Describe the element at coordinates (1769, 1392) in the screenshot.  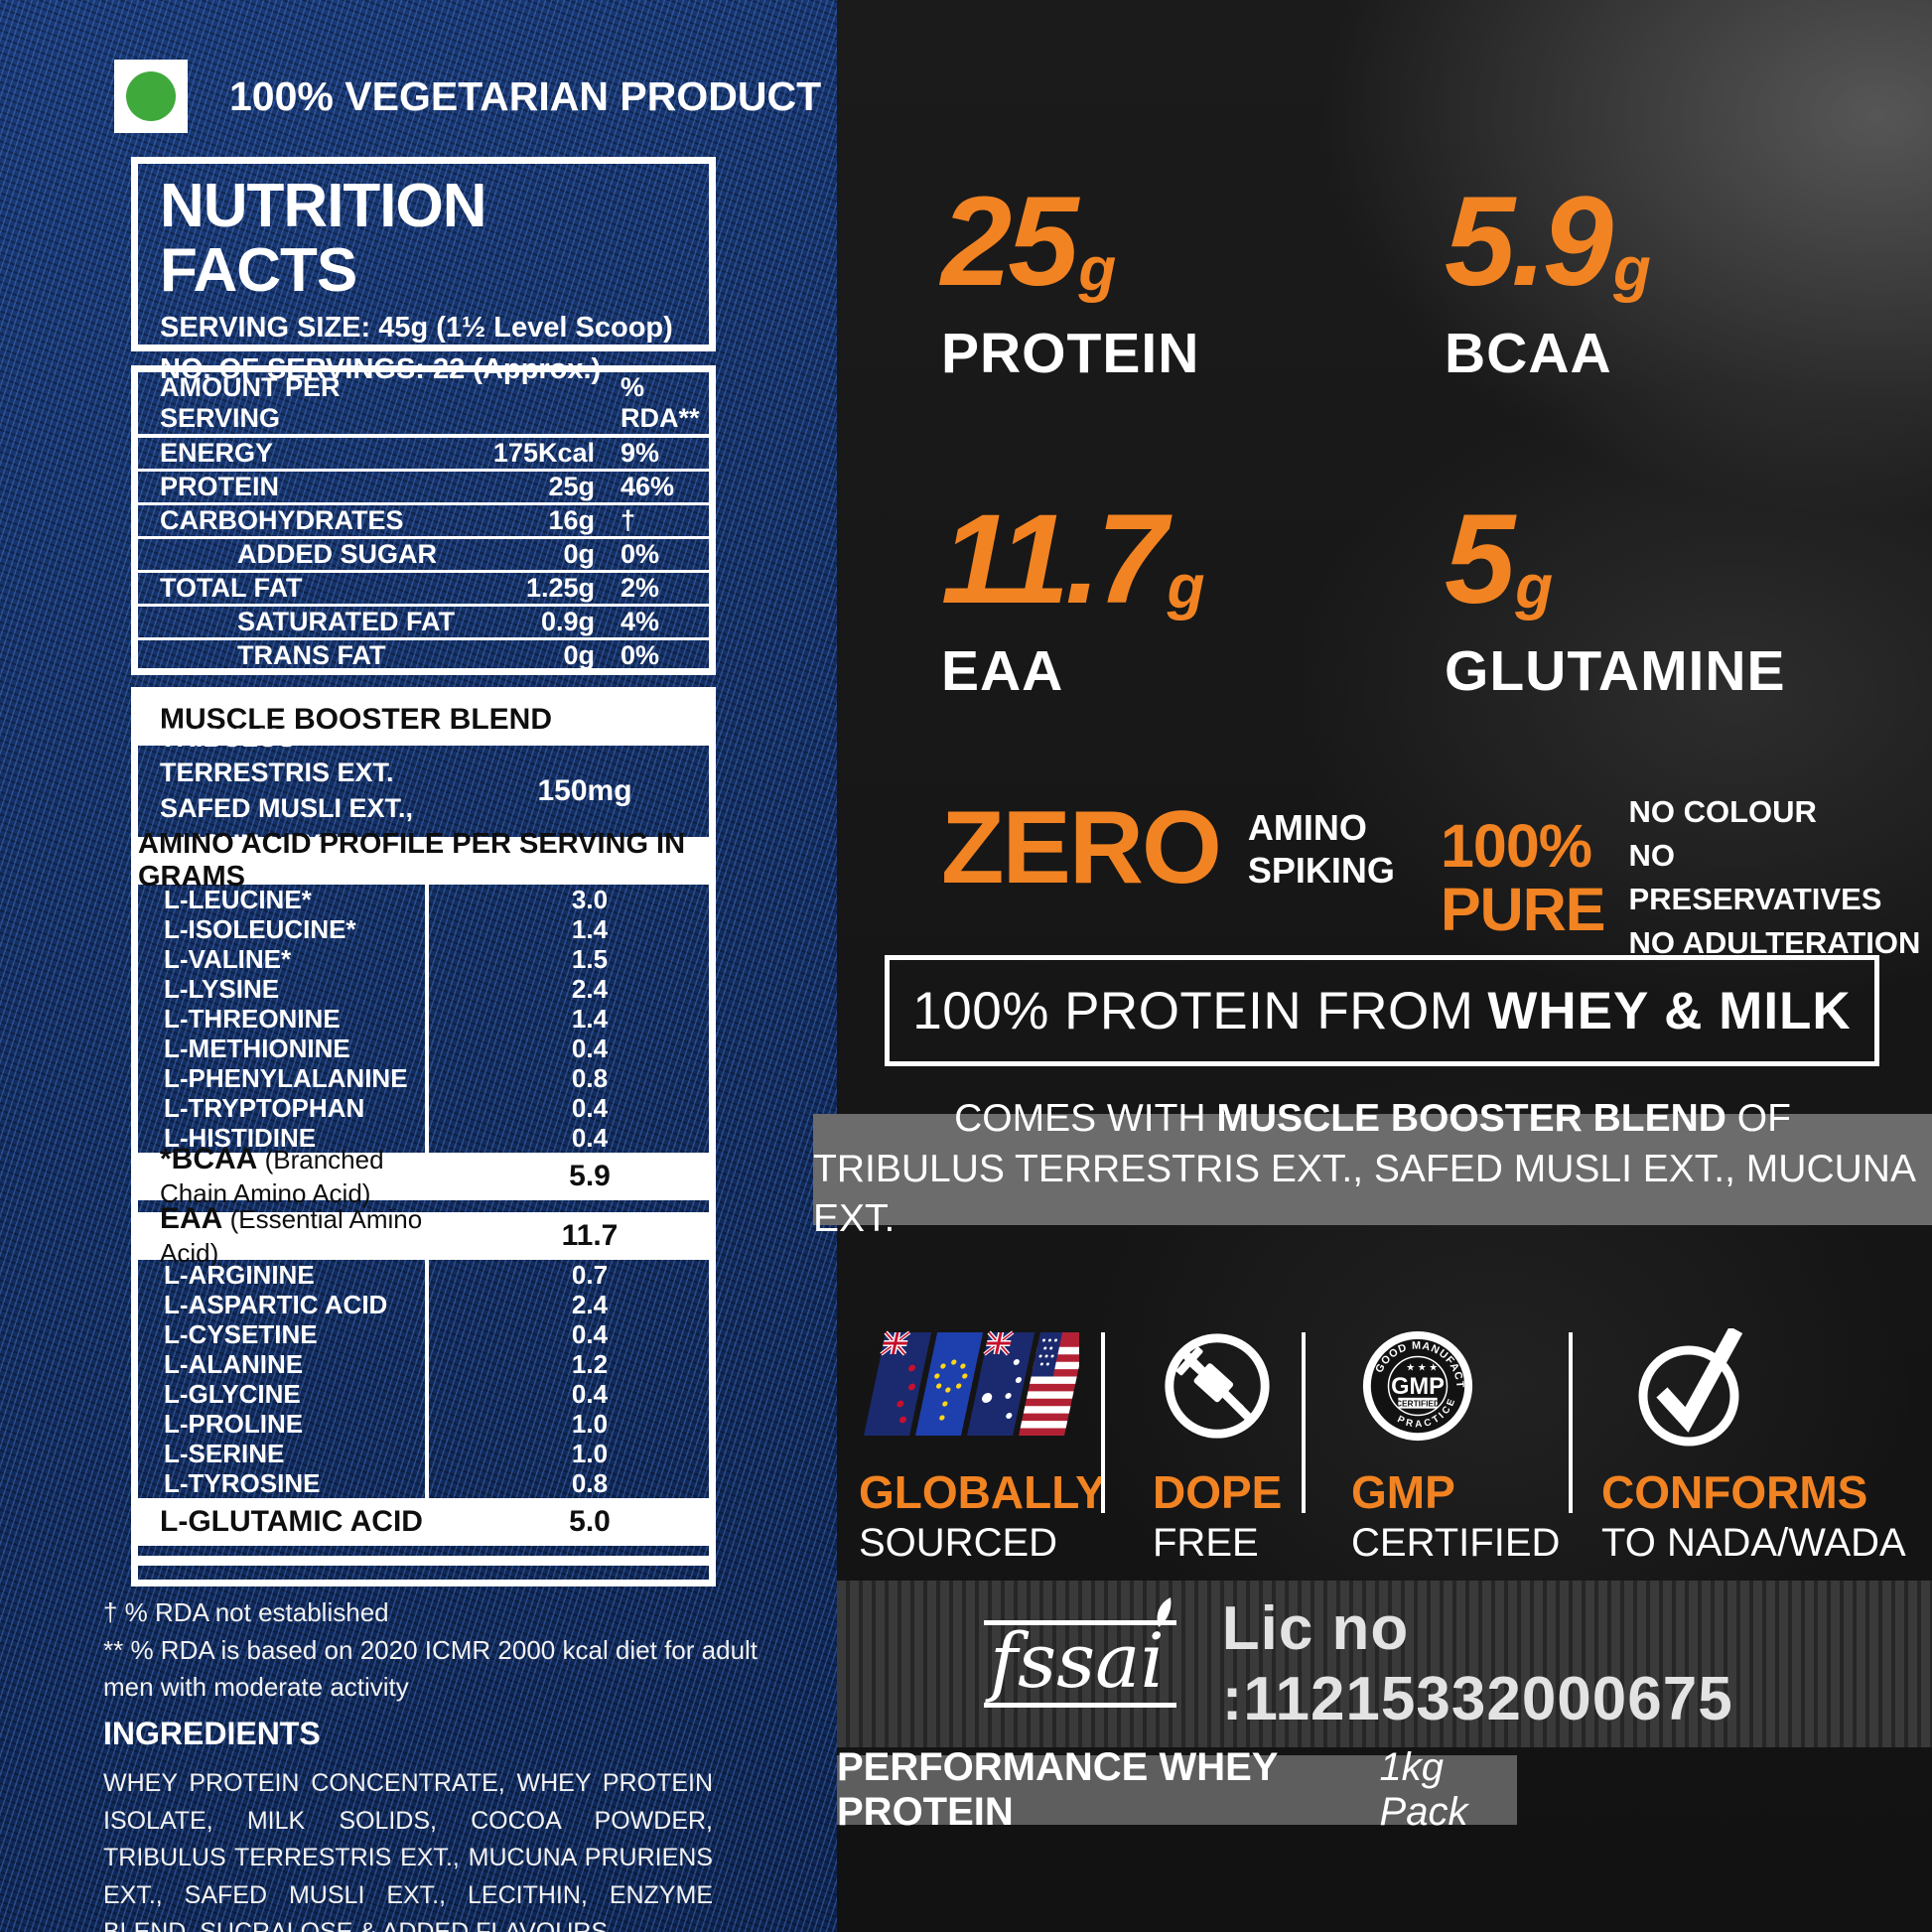
I see `checkmark-icon` at that location.